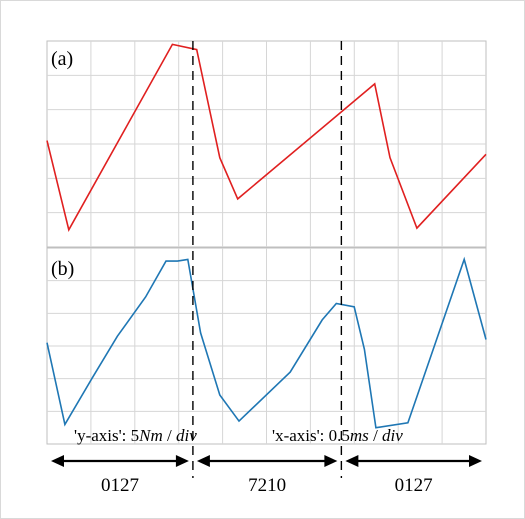 Image resolution: width=525 pixels, height=519 pixels. What do you see at coordinates (337, 435) in the screenshot?
I see `x-axis-scale-annotation: 'x-axis': 0.5ms / div` at bounding box center [337, 435].